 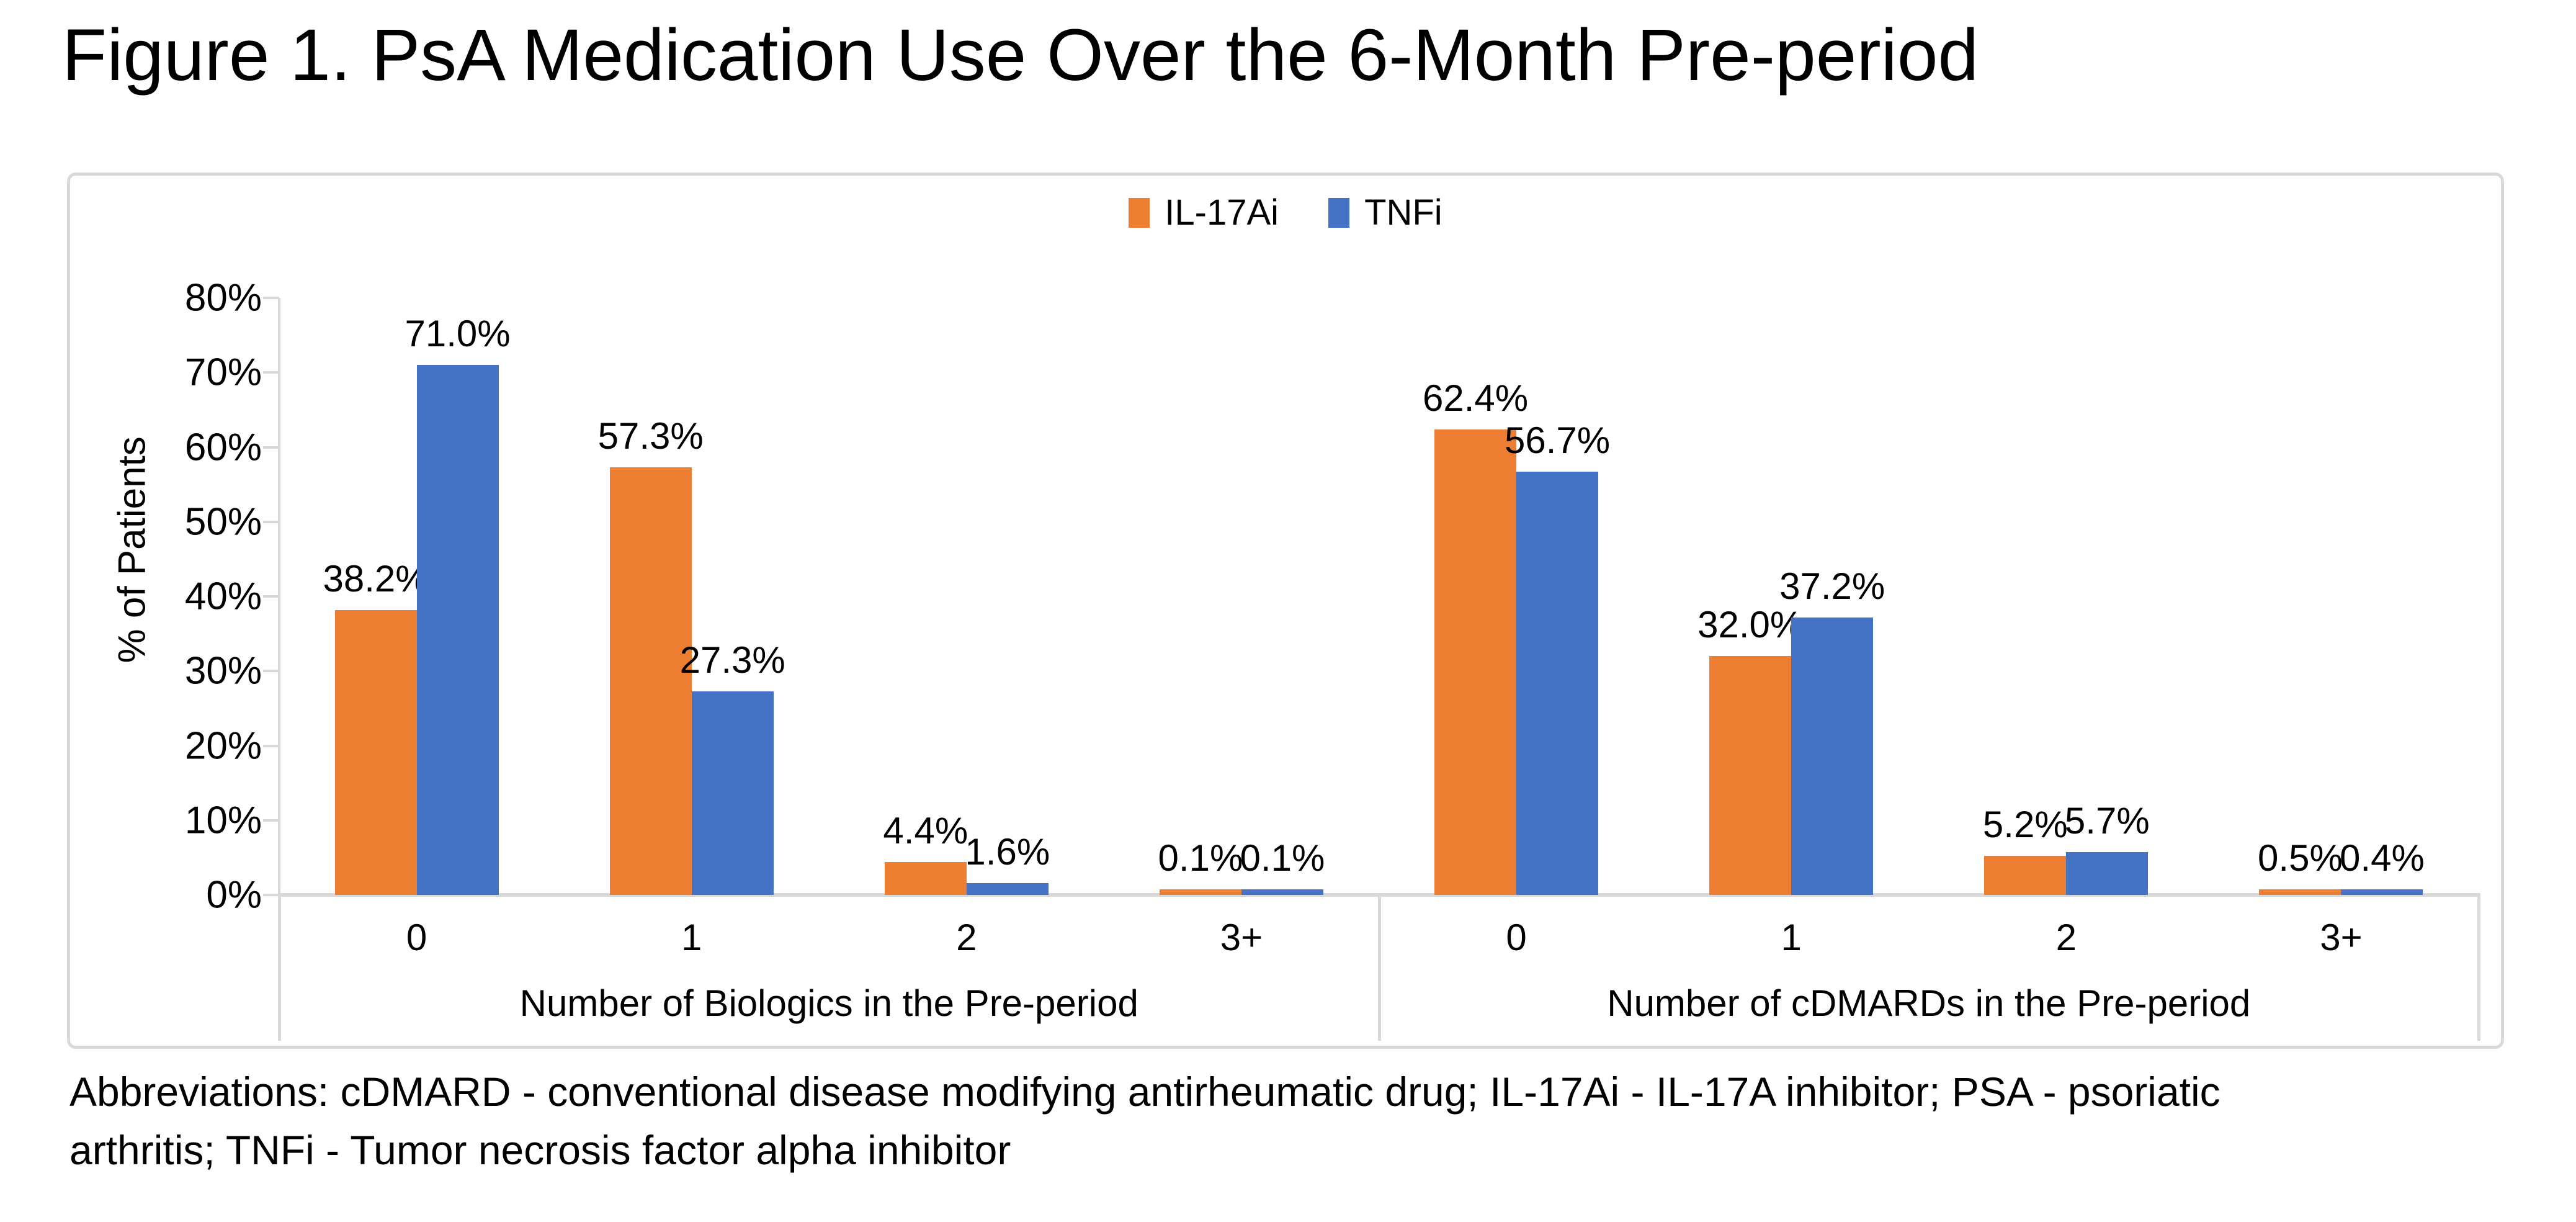 What do you see at coordinates (2382, 858) in the screenshot?
I see `bar-value-label: 0.4%` at bounding box center [2382, 858].